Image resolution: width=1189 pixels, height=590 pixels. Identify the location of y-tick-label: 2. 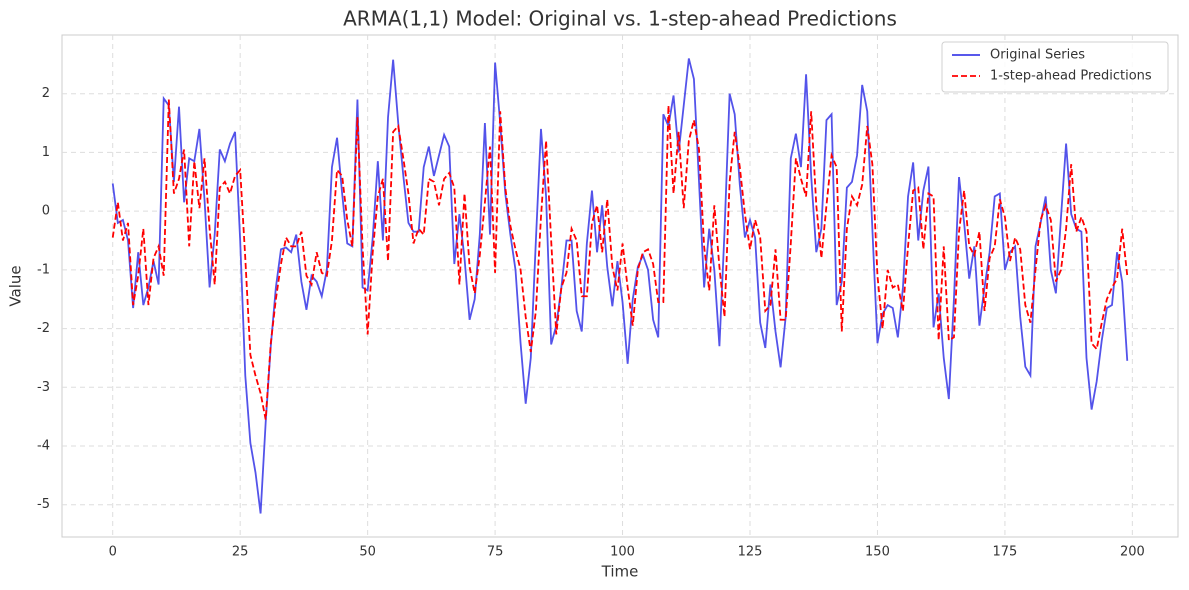
(46, 93).